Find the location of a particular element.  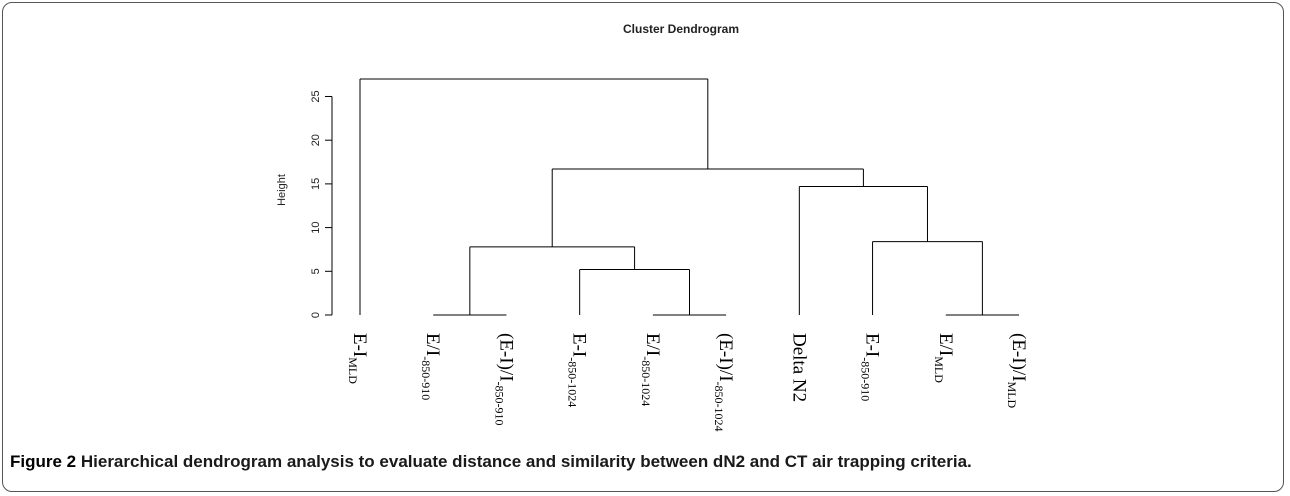

leaf-label: E-IMLD is located at coordinates (358, 358).